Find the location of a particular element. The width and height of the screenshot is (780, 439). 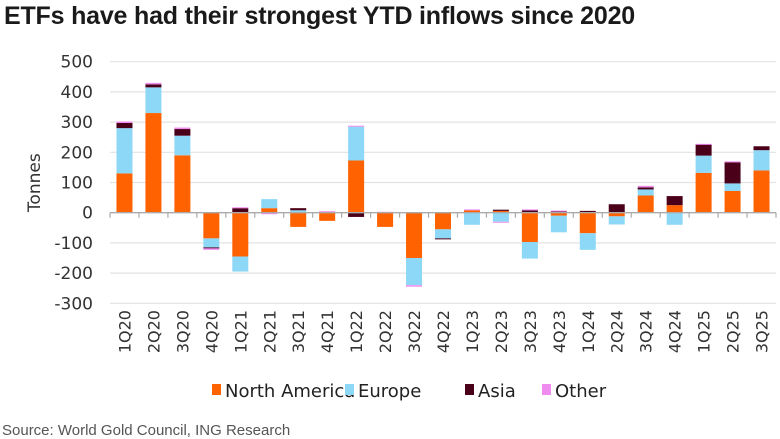

y-tick-label: -300 is located at coordinates (73, 304).